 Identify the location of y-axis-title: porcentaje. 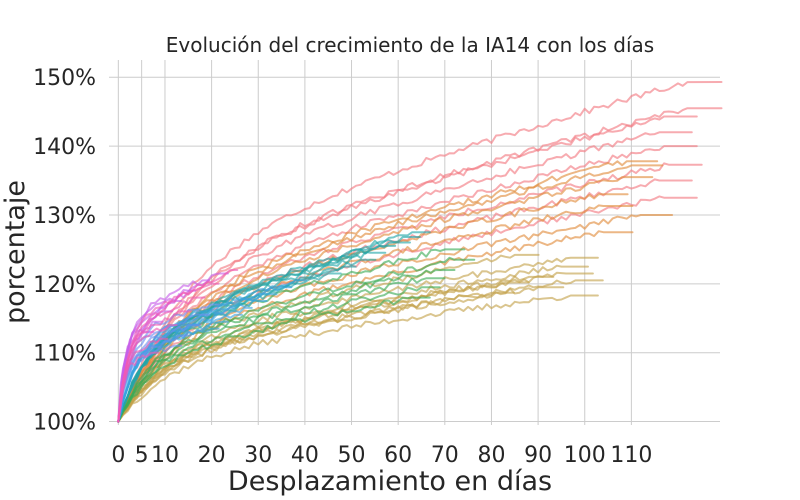
(15, 252).